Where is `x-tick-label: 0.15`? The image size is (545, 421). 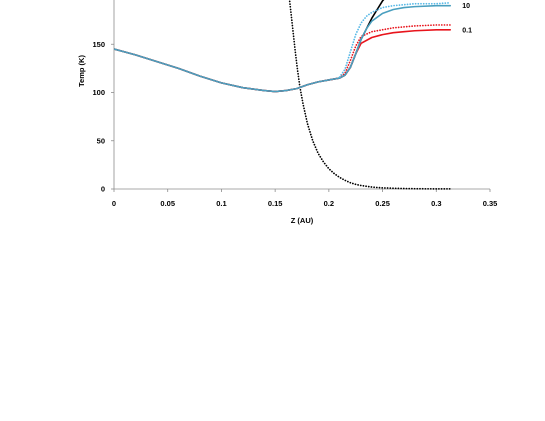
x-tick-label: 0.15 is located at coordinates (275, 203).